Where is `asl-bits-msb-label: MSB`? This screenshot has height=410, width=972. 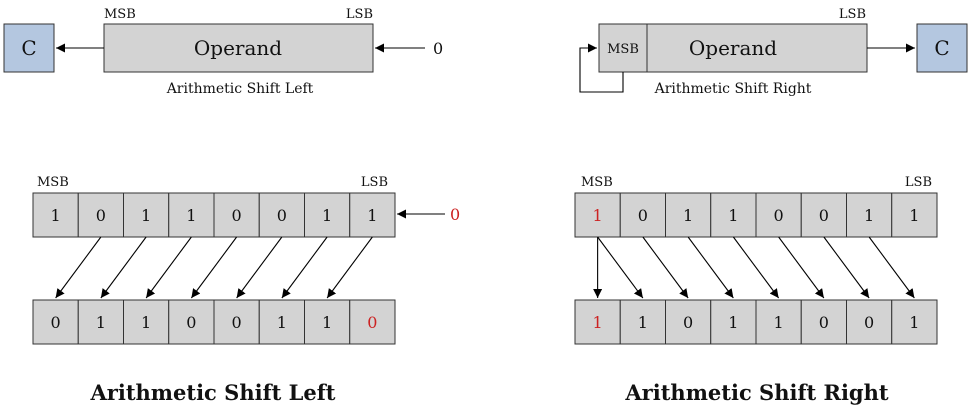 asl-bits-msb-label: MSB is located at coordinates (53, 182).